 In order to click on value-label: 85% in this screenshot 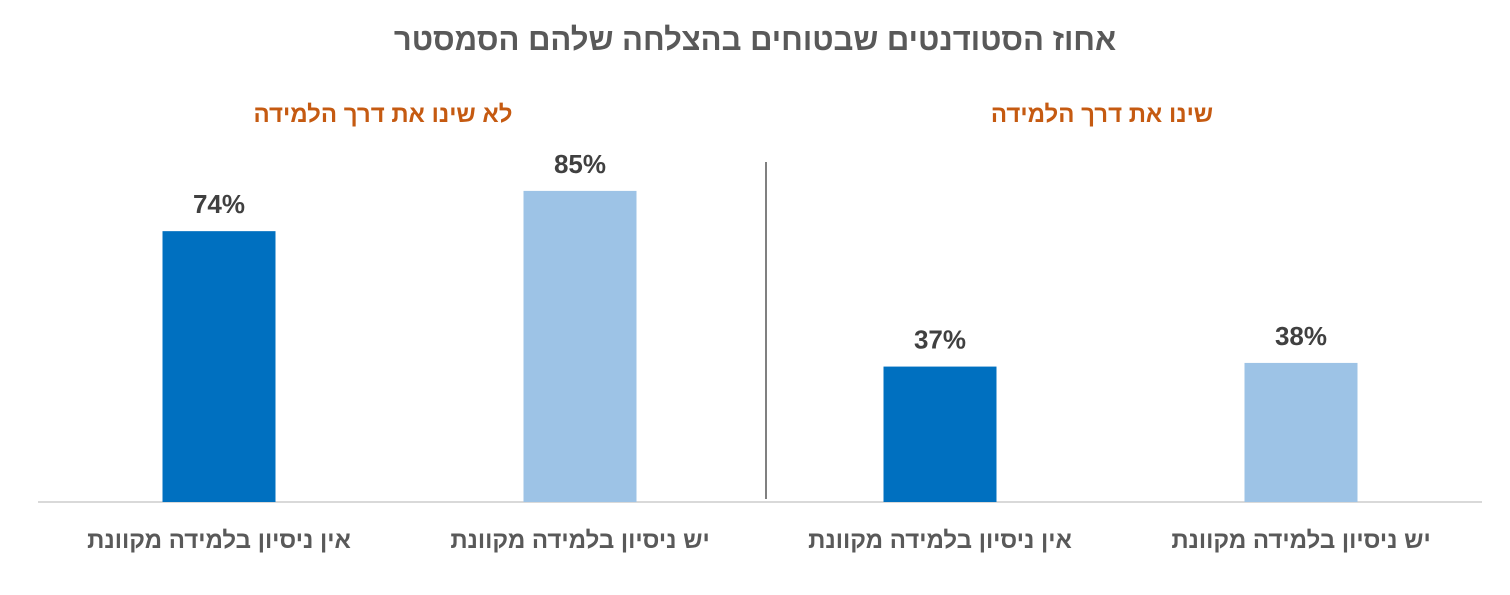, I will do `click(580, 164)`.